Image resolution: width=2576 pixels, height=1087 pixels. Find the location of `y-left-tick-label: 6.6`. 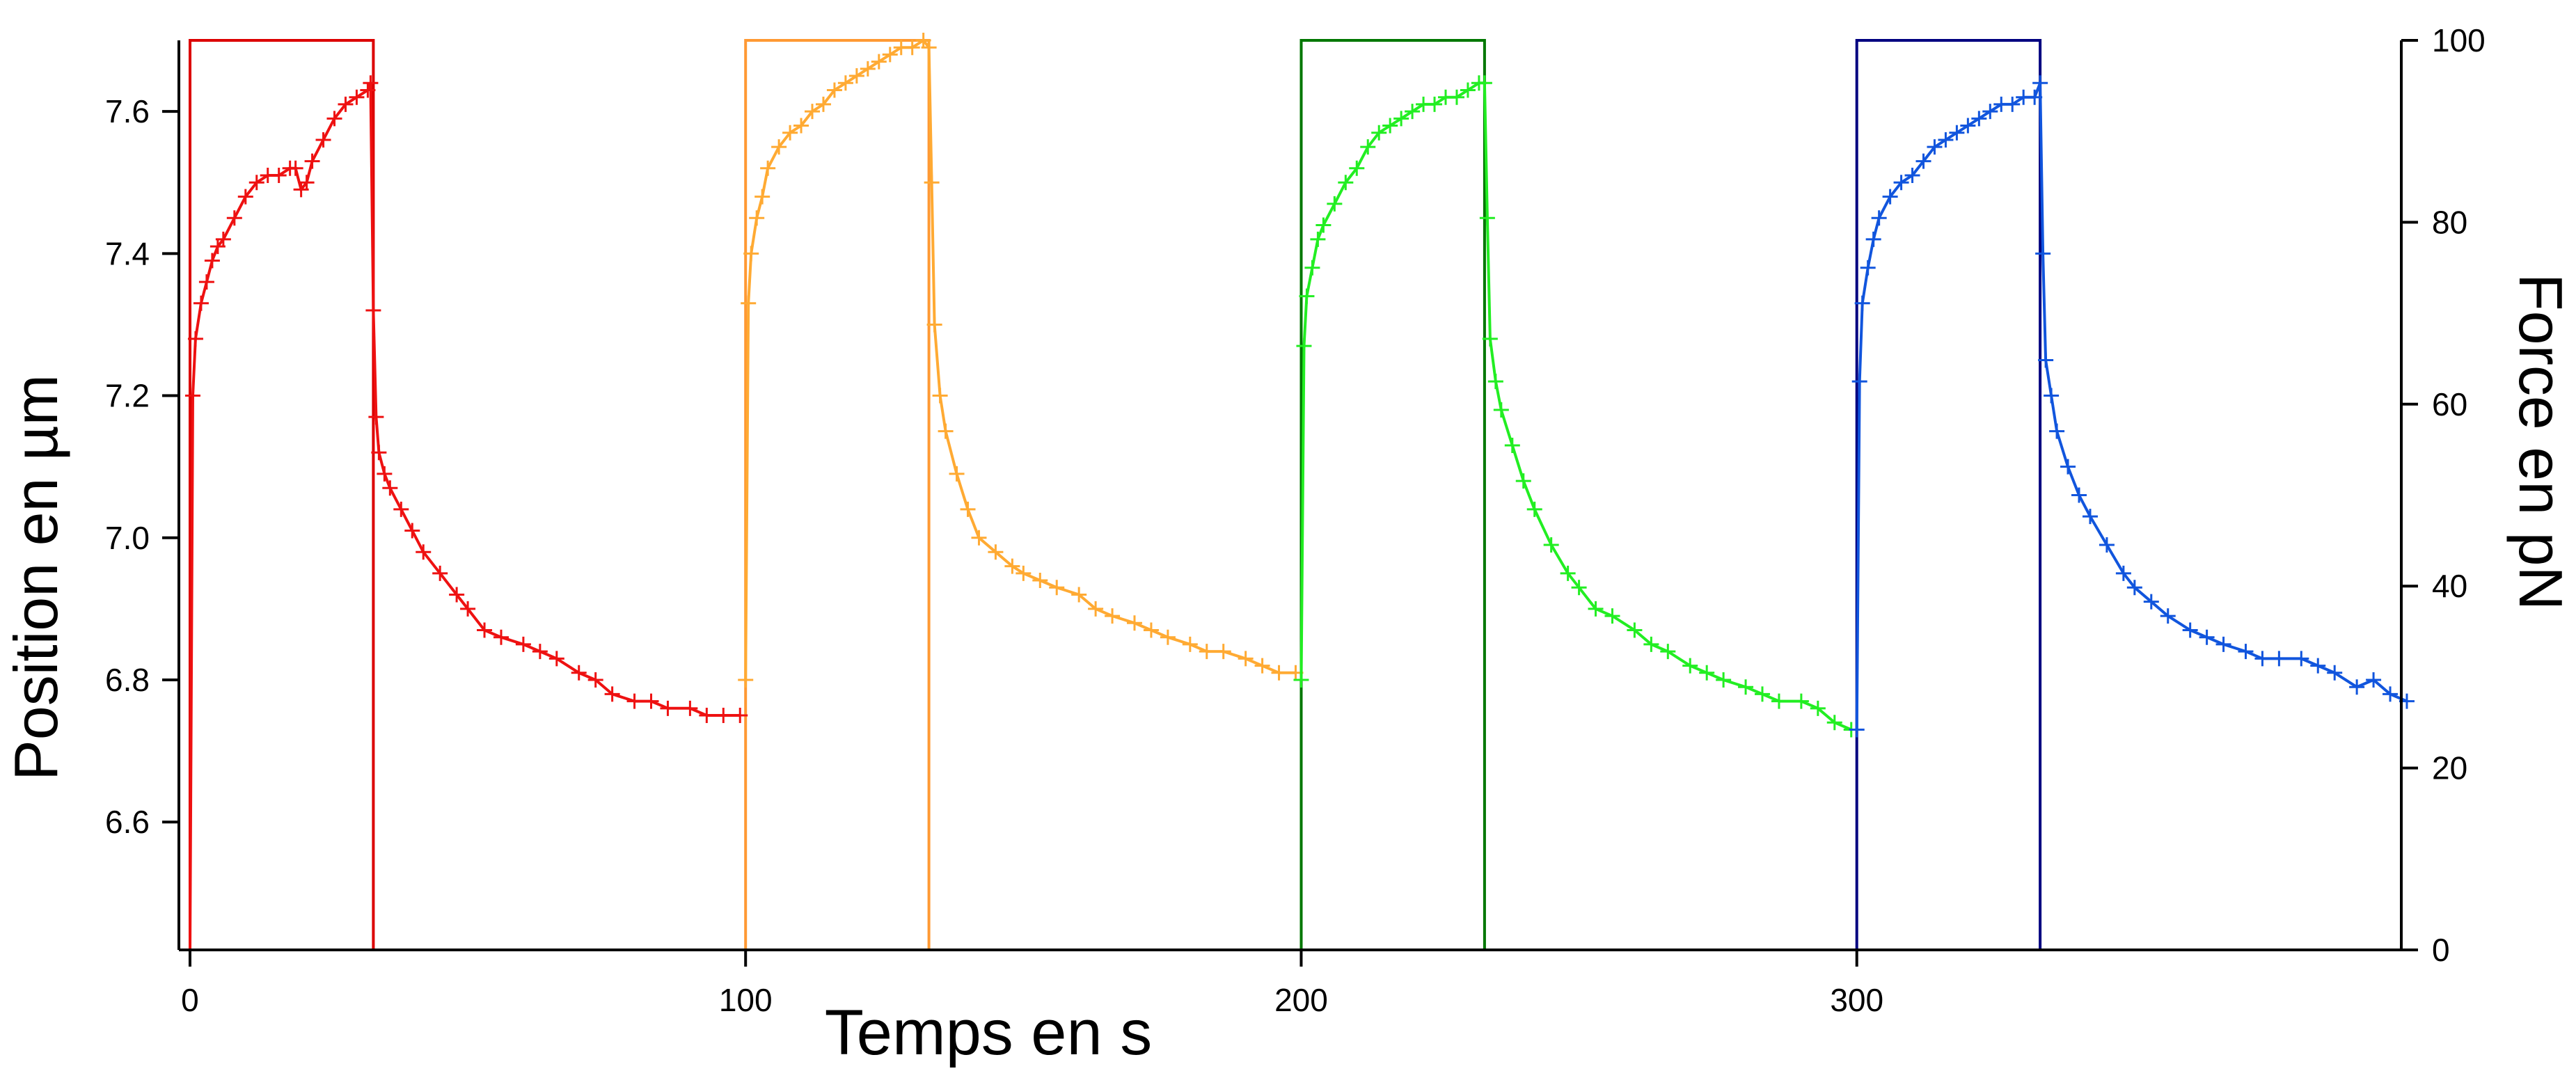

y-left-tick-label: 6.6 is located at coordinates (127, 822).